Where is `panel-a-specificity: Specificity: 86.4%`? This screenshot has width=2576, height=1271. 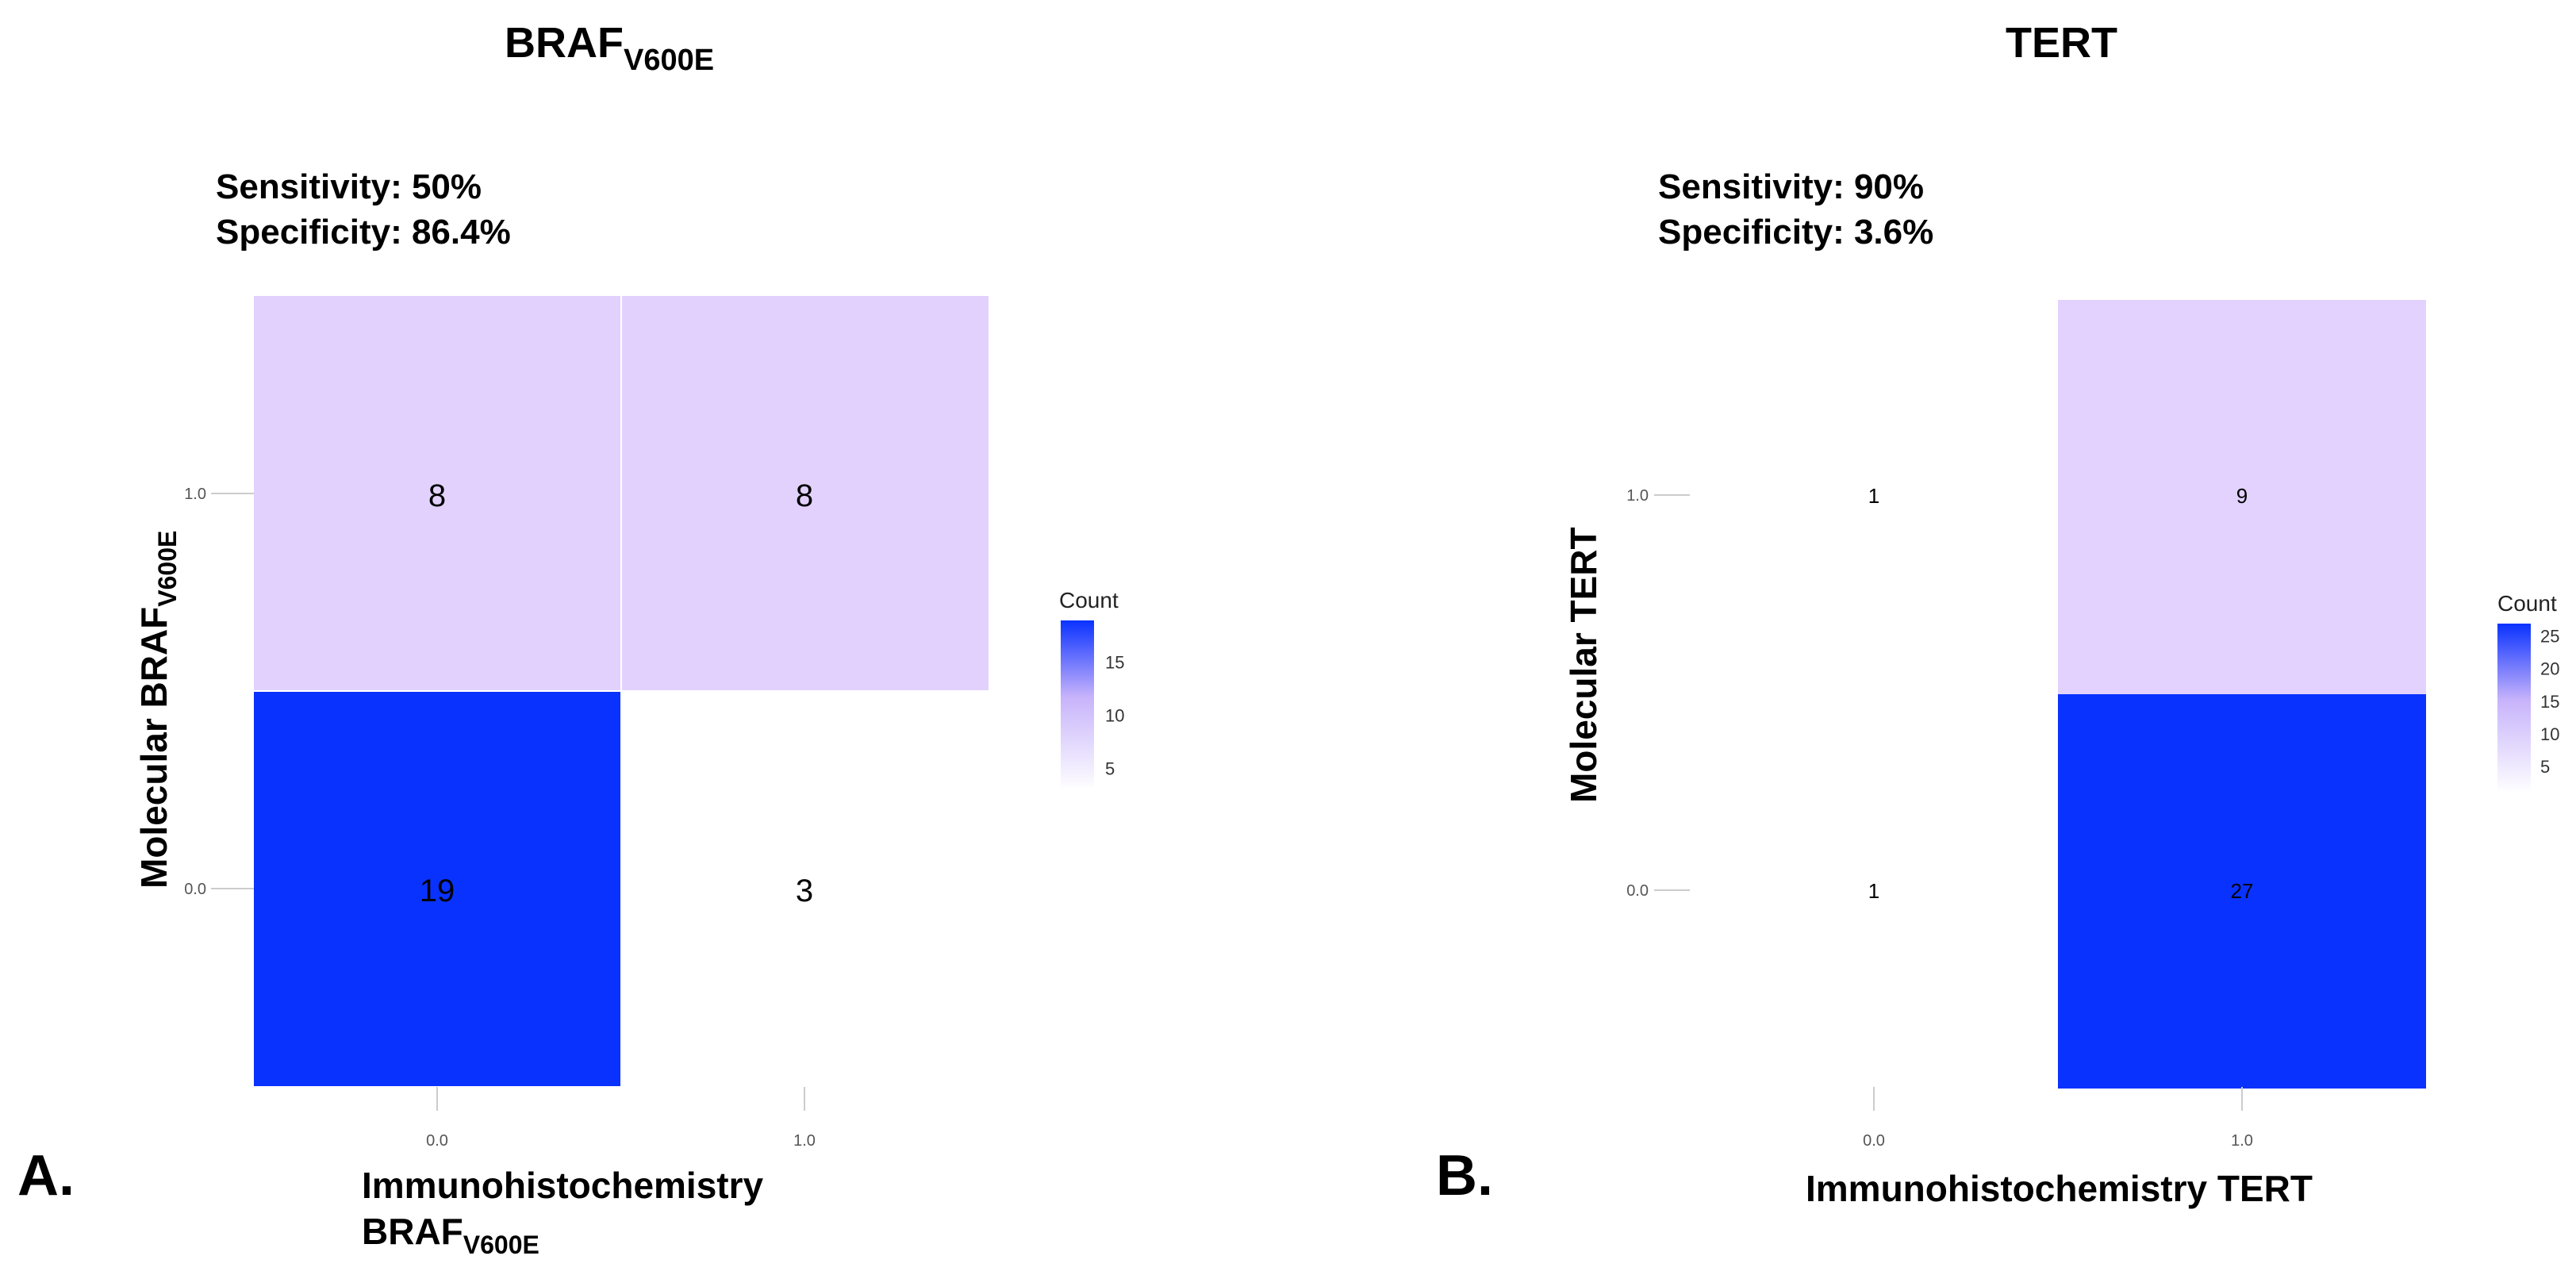
panel-a-specificity: Specificity: 86.4% is located at coordinates (363, 233).